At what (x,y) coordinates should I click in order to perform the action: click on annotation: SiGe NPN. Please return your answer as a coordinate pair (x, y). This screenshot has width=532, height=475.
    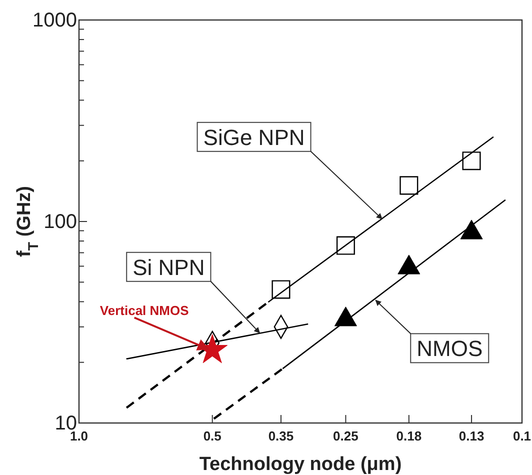
    Looking at the image, I should click on (254, 137).